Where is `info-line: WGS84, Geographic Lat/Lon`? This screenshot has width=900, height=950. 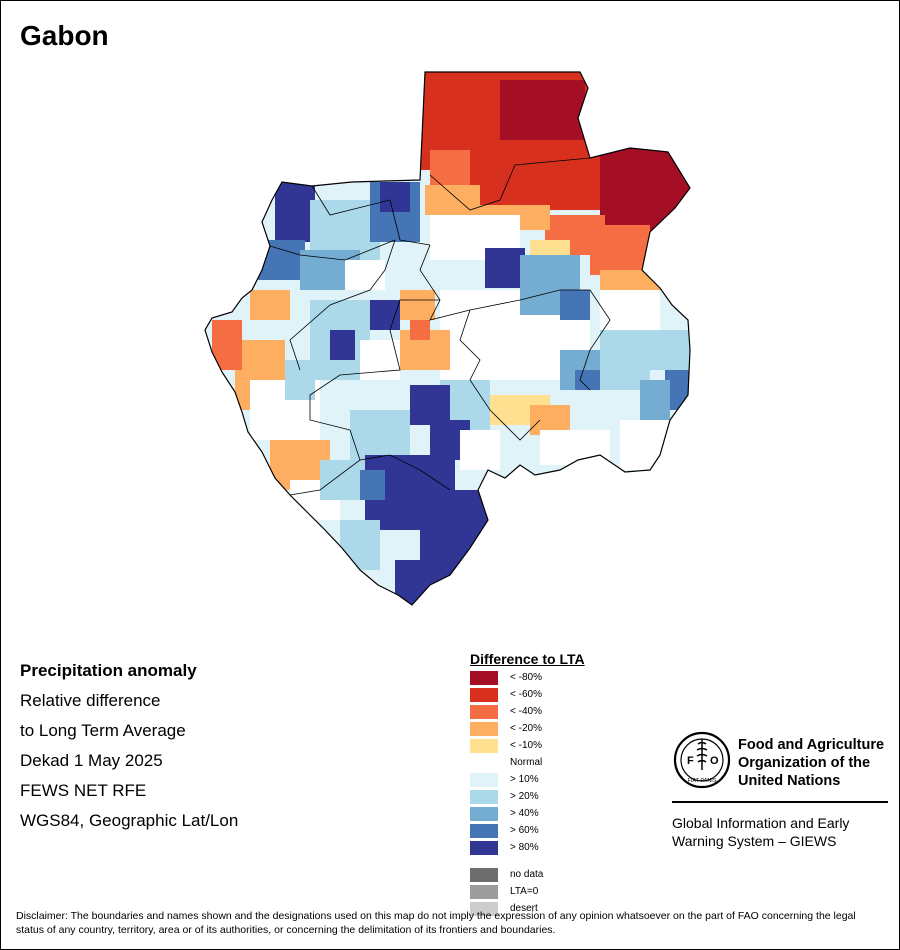
info-line: WGS84, Geographic Lat/Lon is located at coordinates (129, 820).